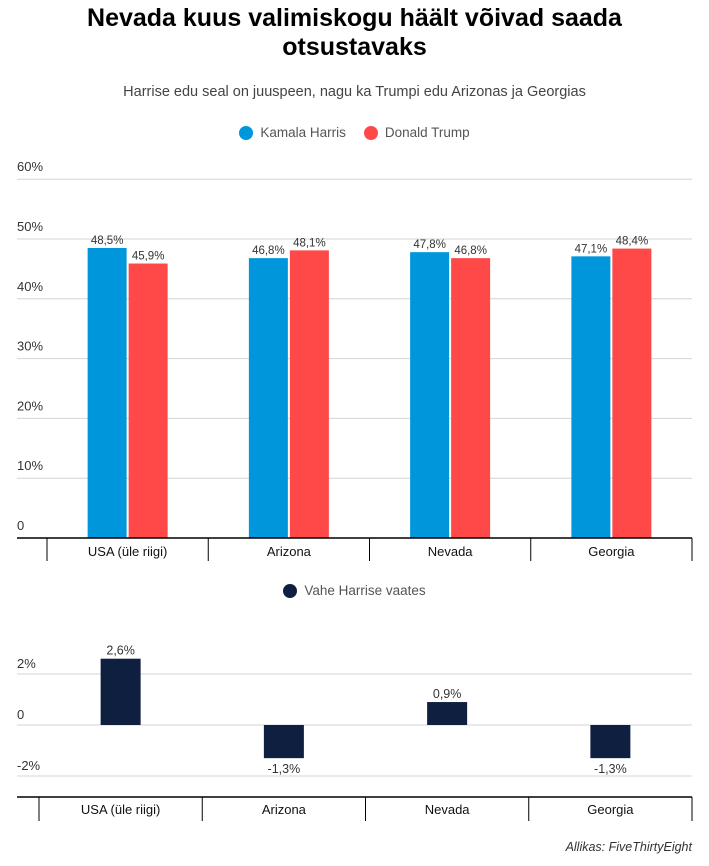 This screenshot has width=709, height=866. Describe the element at coordinates (148, 257) in the screenshot. I see `data-label: 45,9%` at that location.